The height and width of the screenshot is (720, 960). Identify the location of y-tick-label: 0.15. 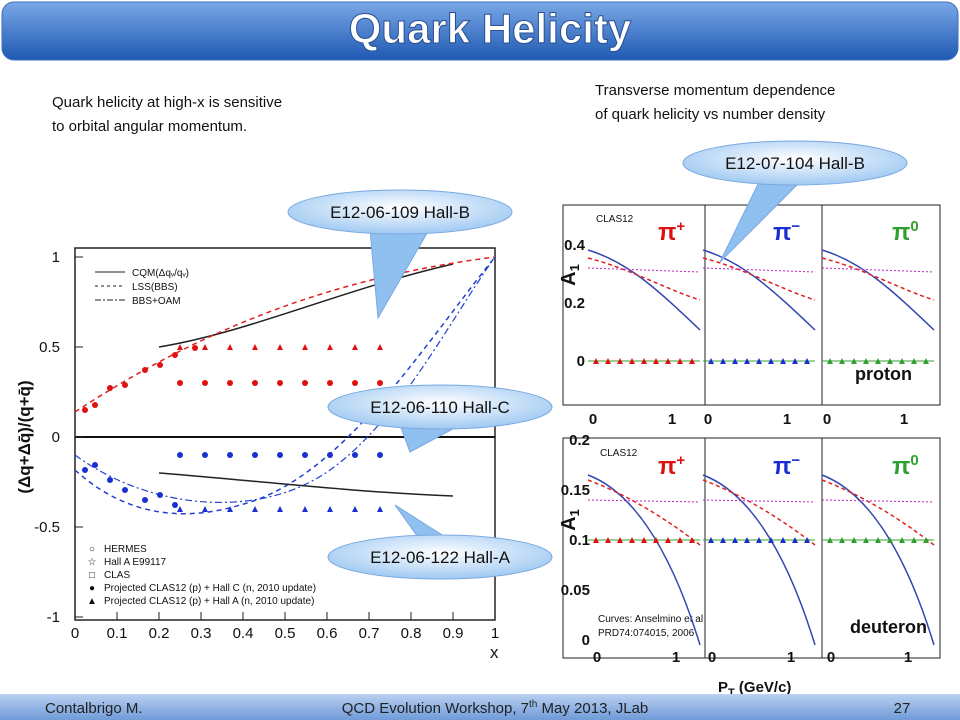
(575, 490).